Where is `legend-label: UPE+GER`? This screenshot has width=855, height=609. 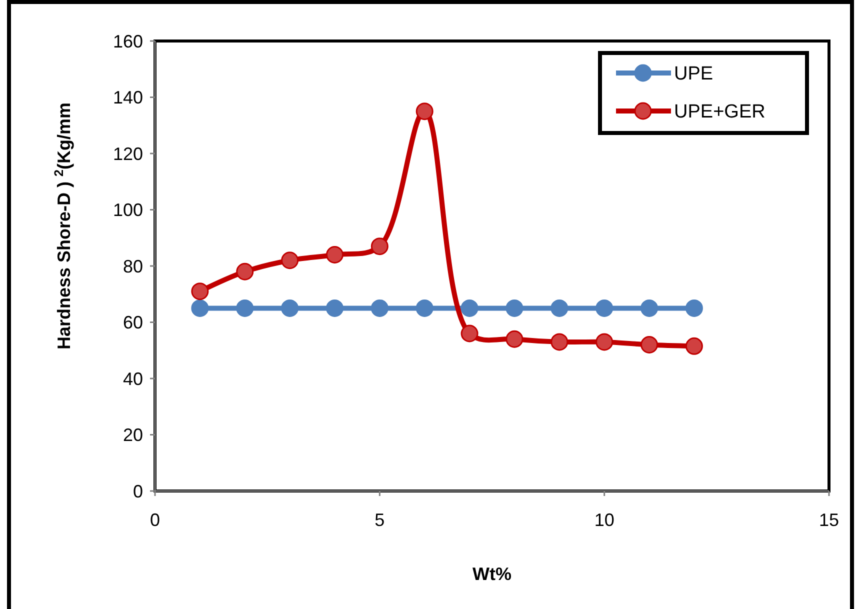
legend-label: UPE+GER is located at coordinates (720, 112).